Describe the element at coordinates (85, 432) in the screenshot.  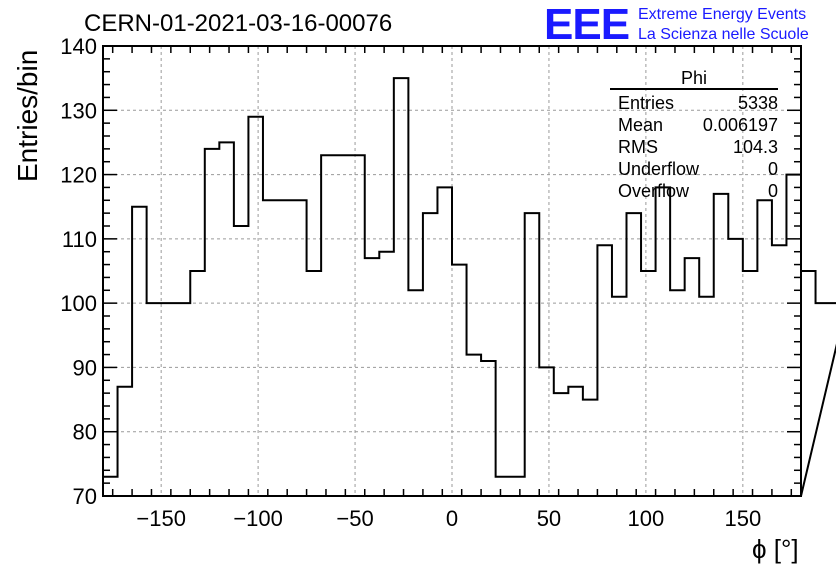
I see `y-tick-label: 80` at that location.